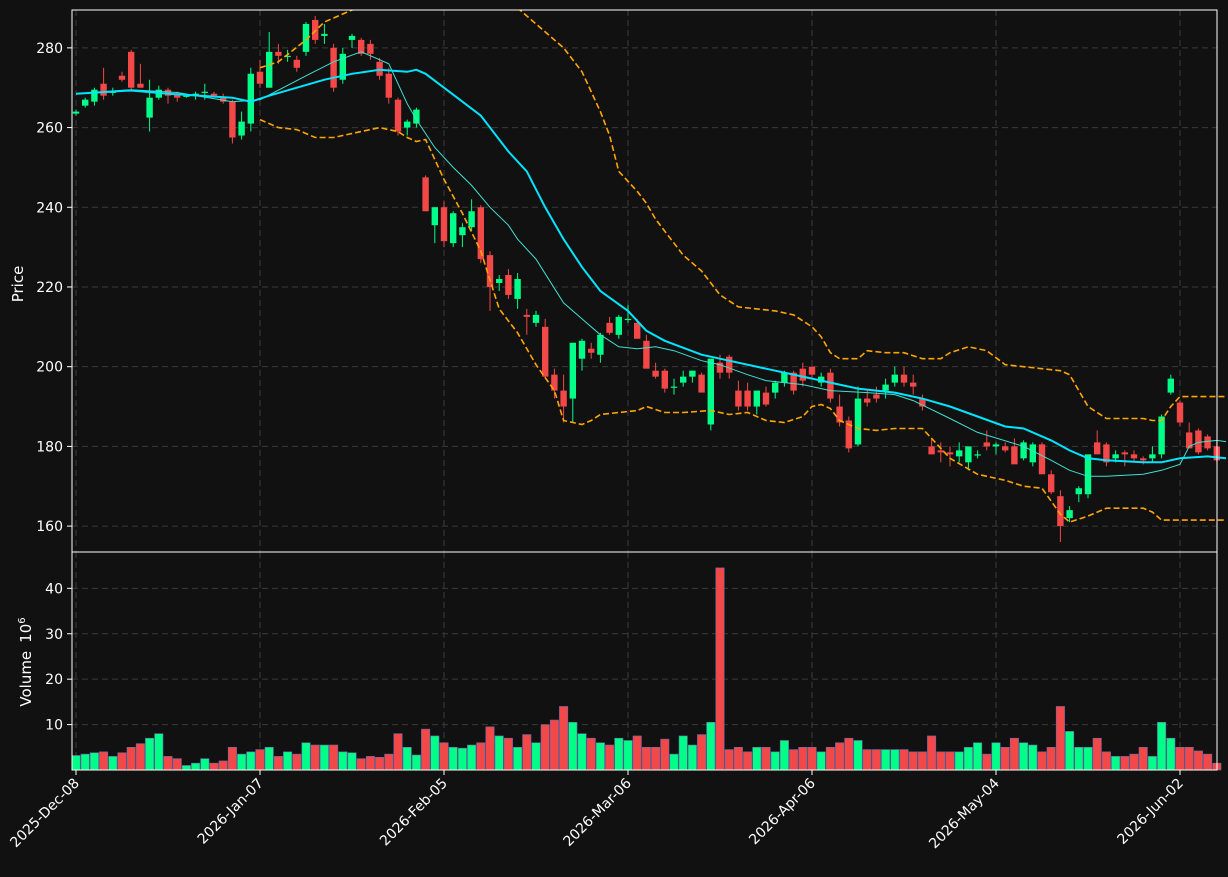  What do you see at coordinates (614, 5) in the screenshot?
I see `top-mask` at bounding box center [614, 5].